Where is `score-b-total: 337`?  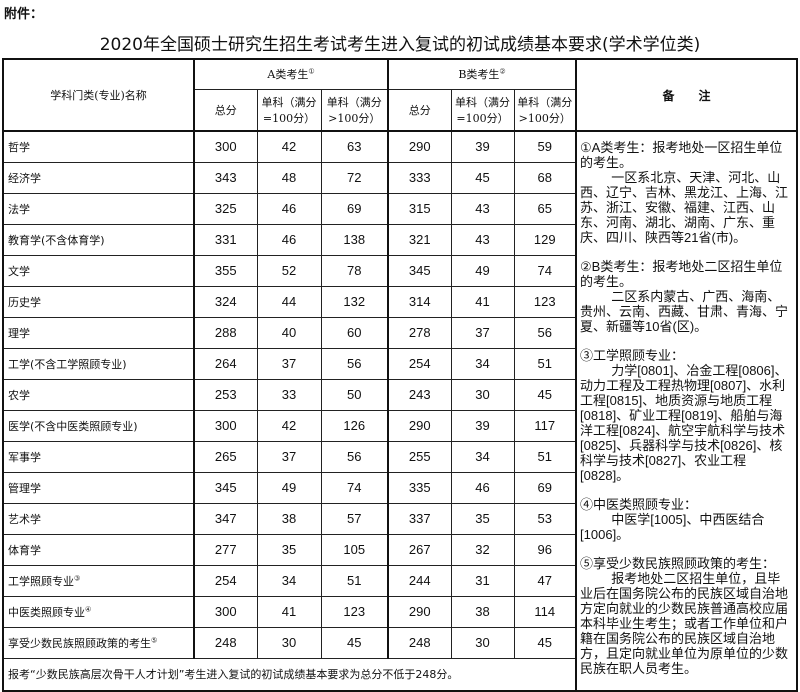 score-b-total: 337 is located at coordinates (419, 518).